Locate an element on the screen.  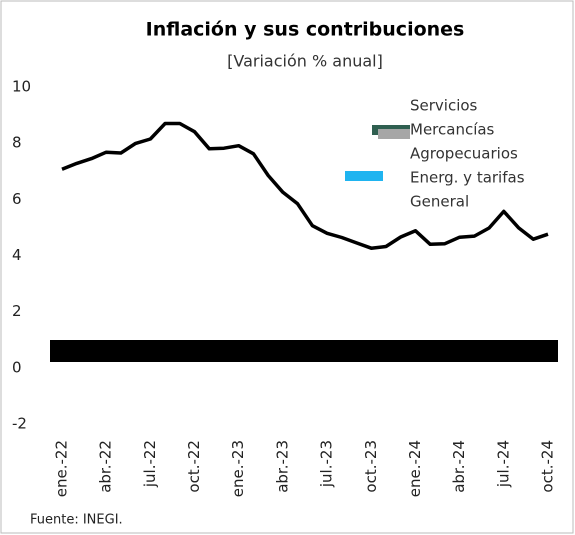
legend-label: Servicios is located at coordinates (444, 106).